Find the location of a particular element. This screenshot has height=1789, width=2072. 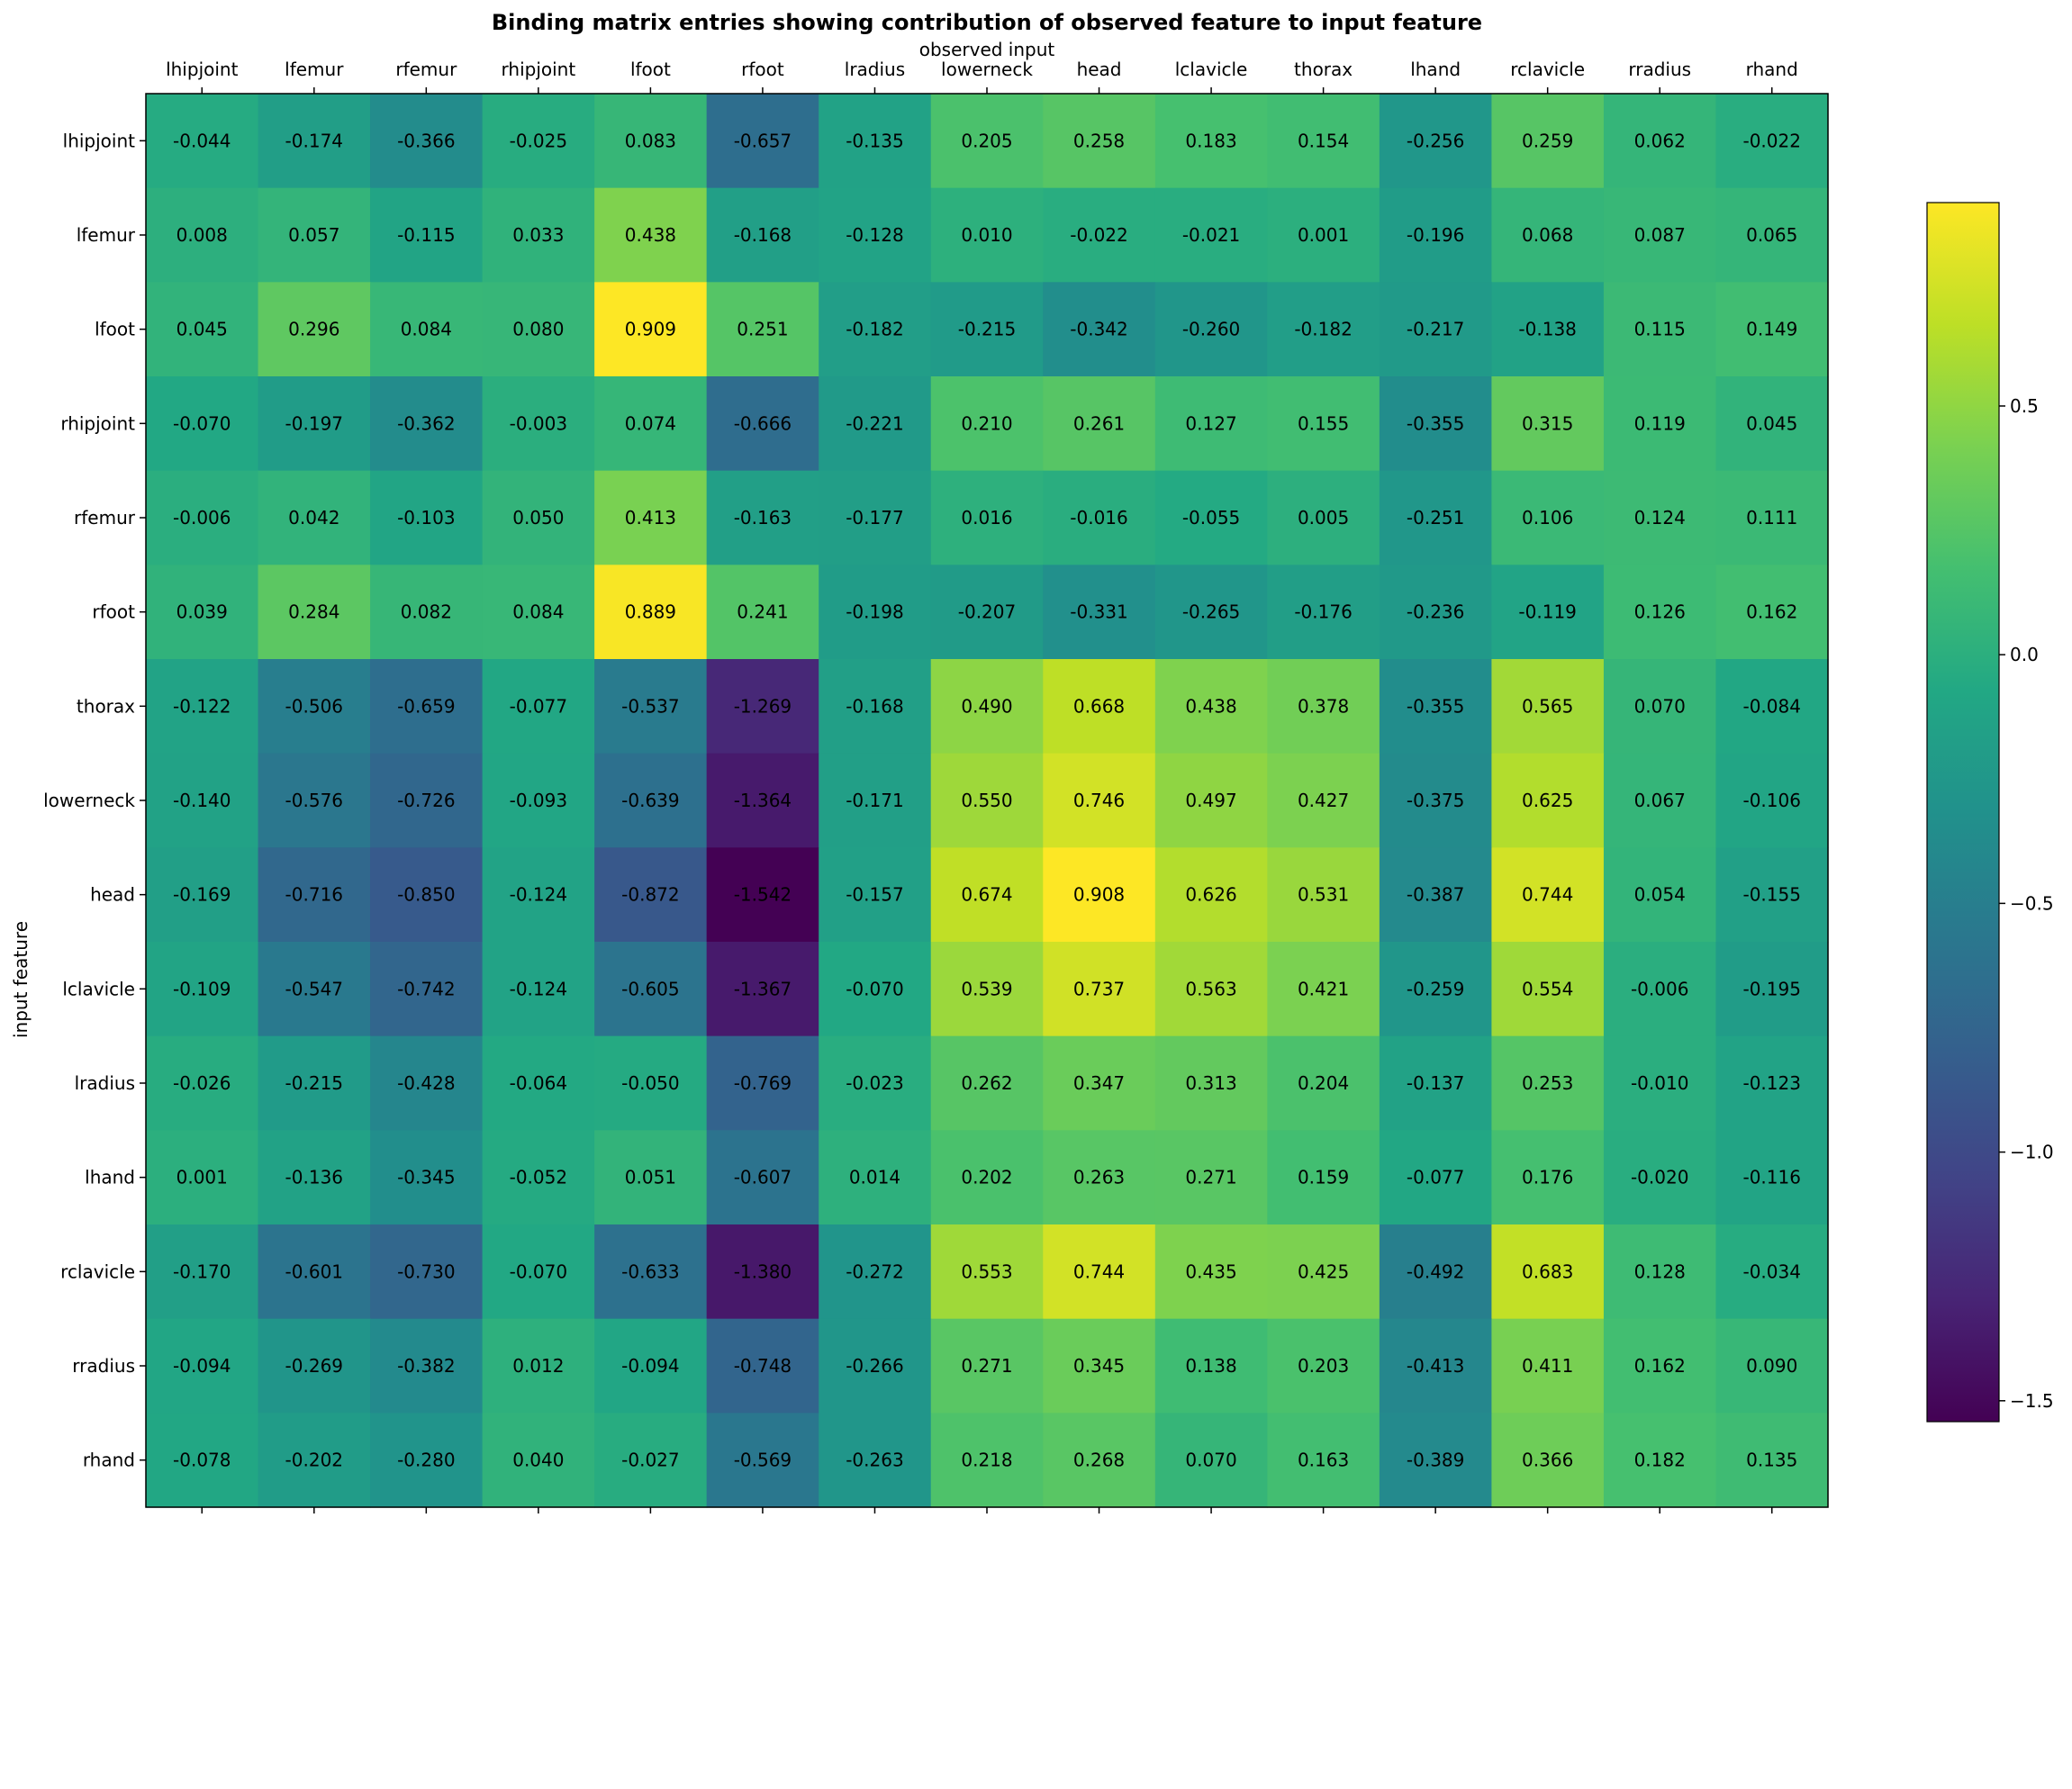

cell-value-label: -0.124 is located at coordinates (538, 895).